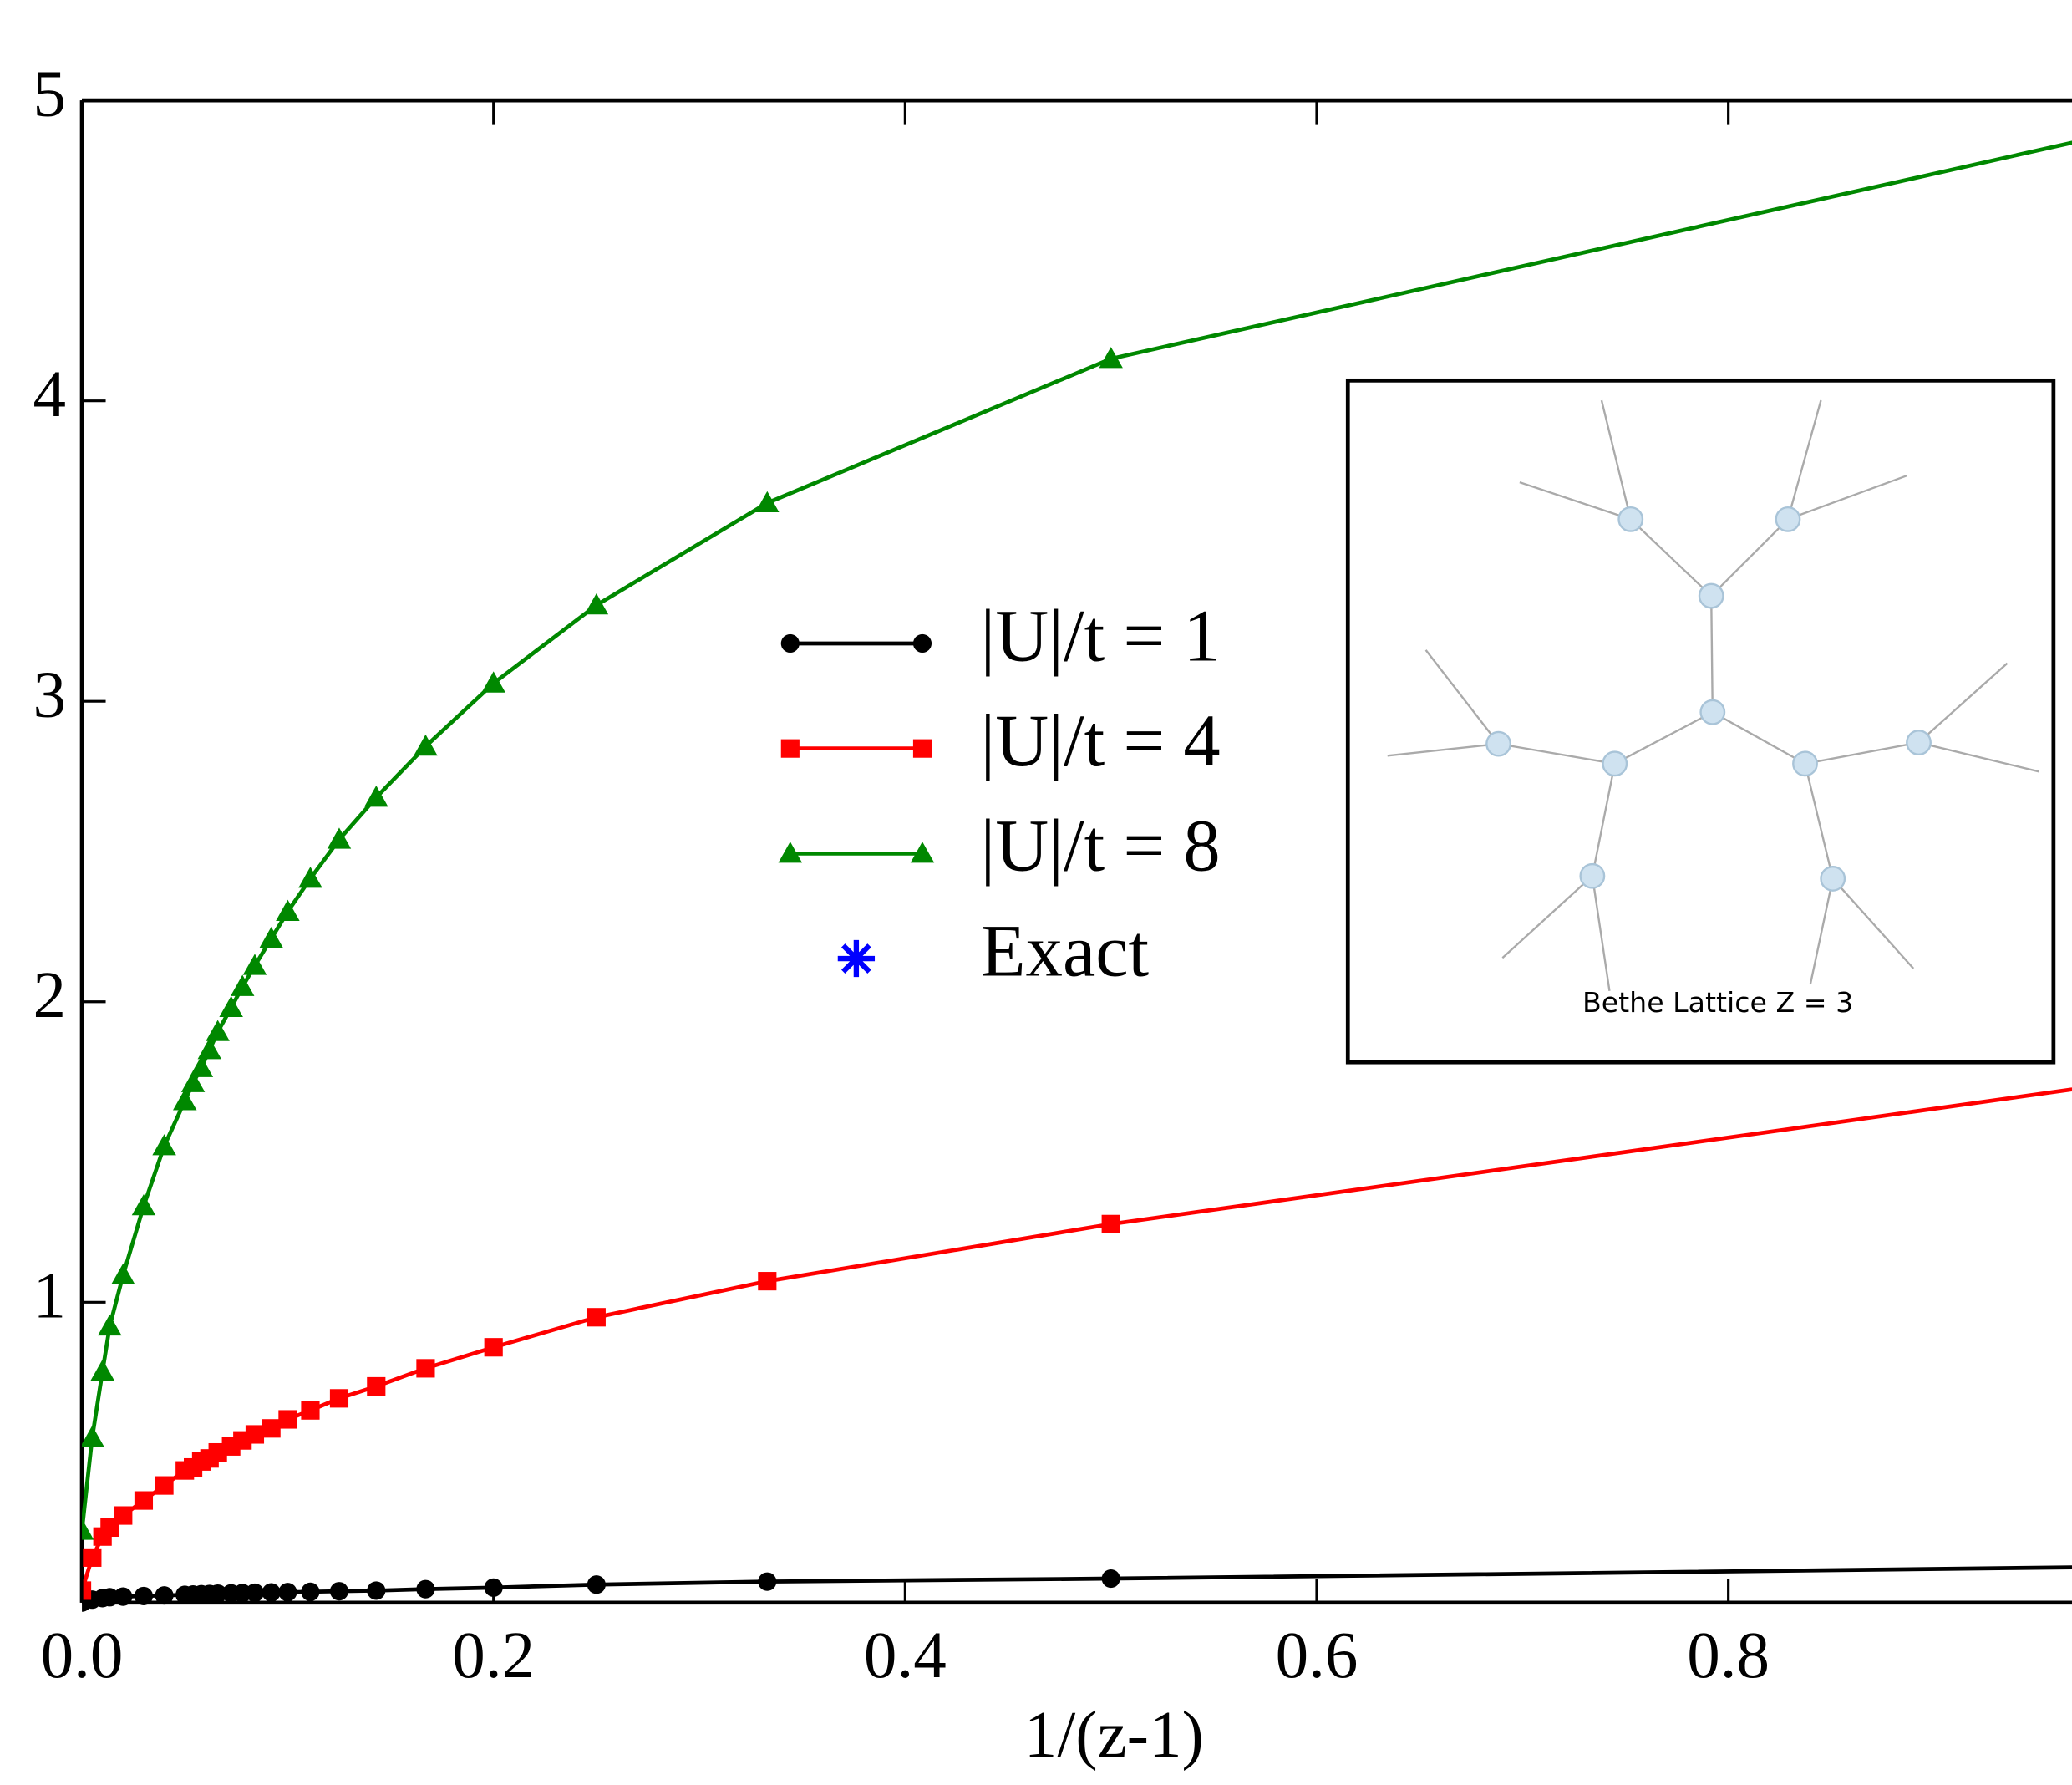  I want to click on legend-label: |U|/t = 4, so click(1101, 741).